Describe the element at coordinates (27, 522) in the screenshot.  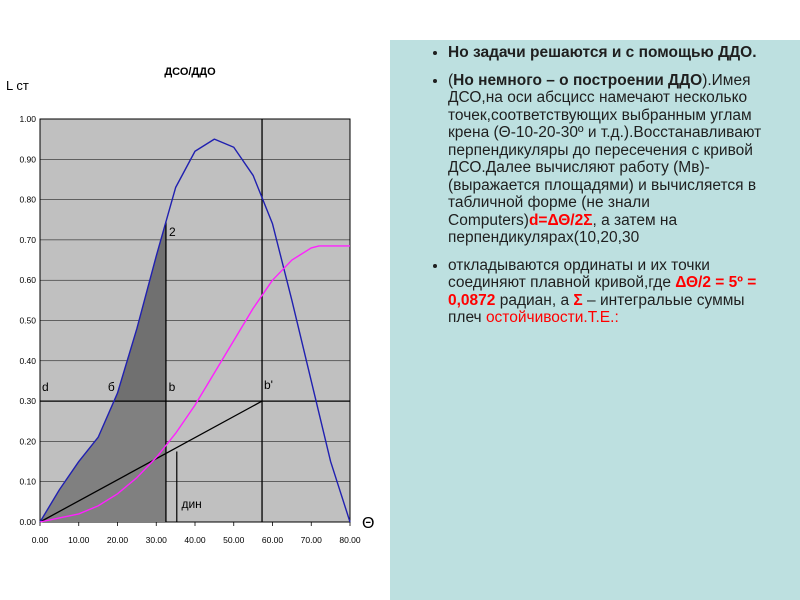
I see `y-tick-label: 0.00` at that location.